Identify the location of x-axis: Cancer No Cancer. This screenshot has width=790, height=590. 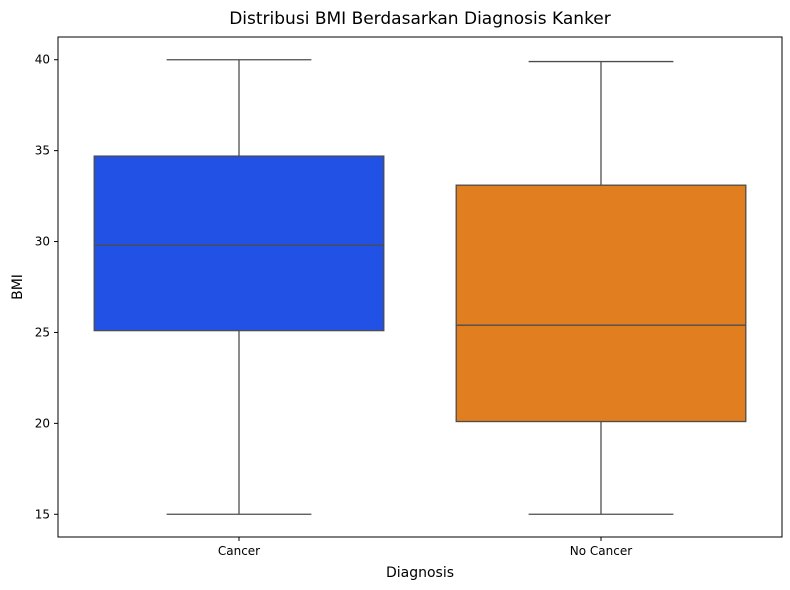
(425, 547).